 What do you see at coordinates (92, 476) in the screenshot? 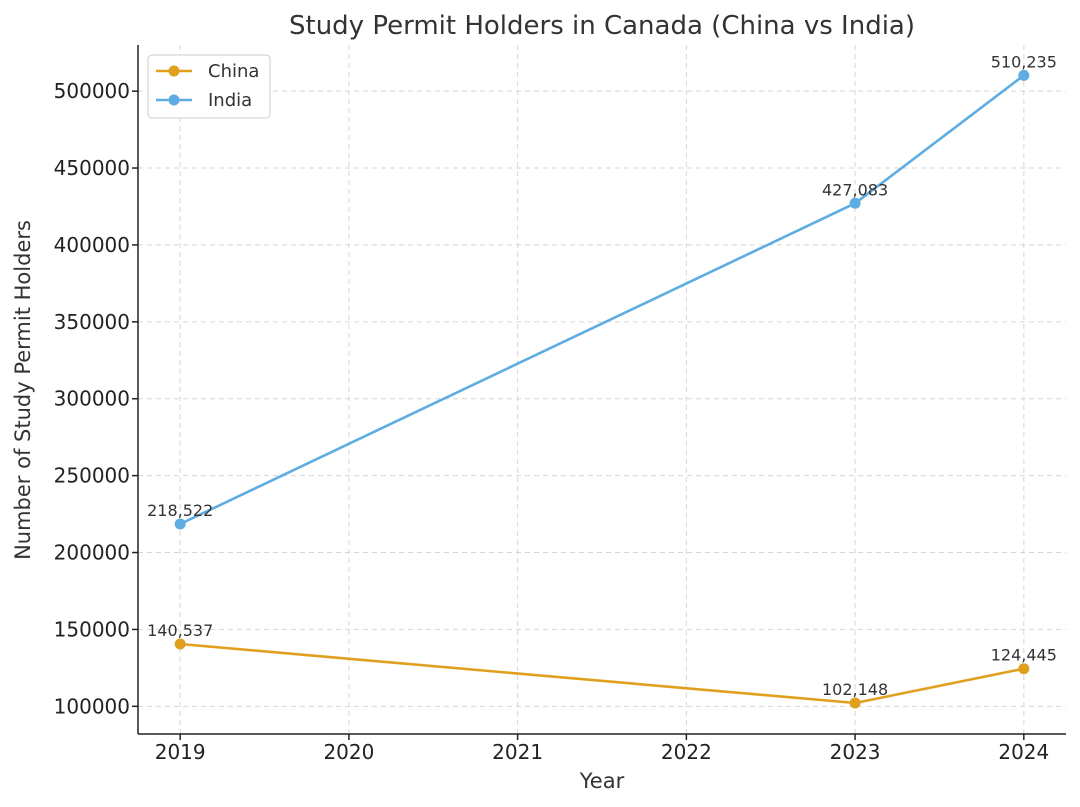
I see `y-tick-label: 250000` at bounding box center [92, 476].